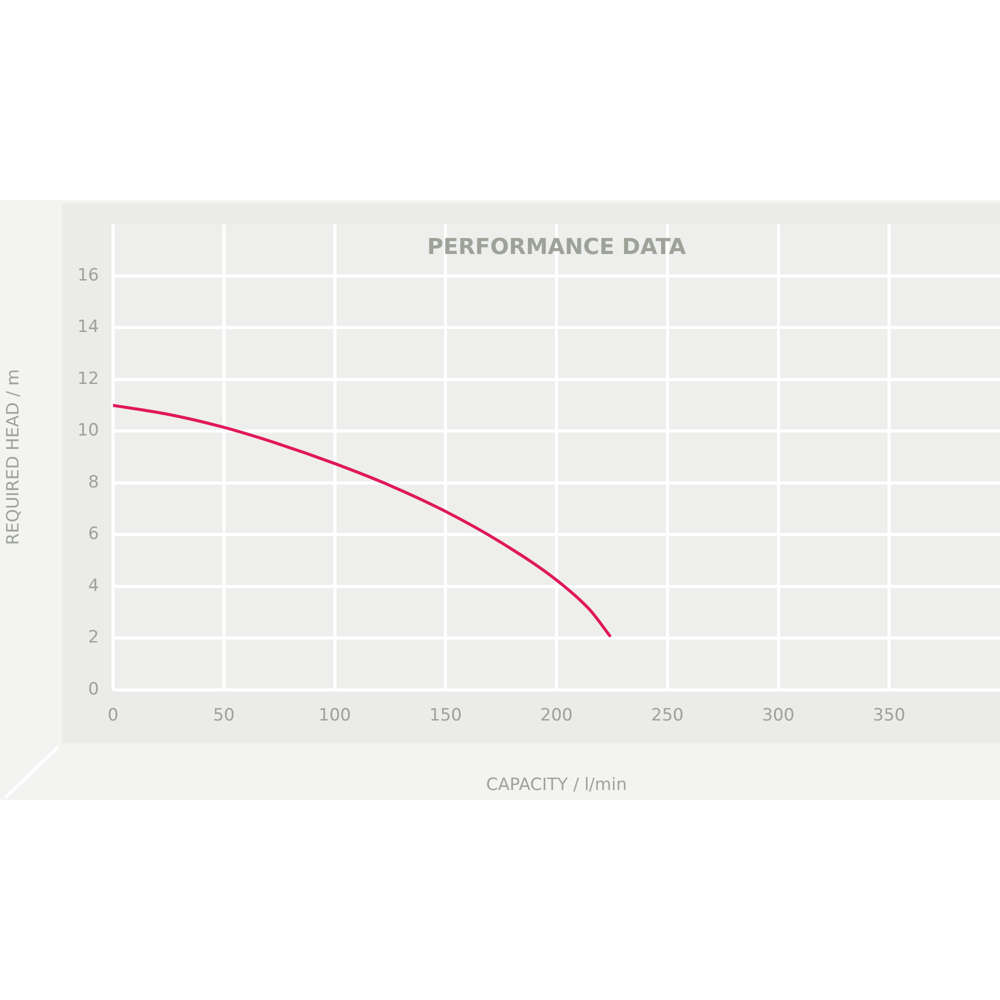  What do you see at coordinates (88, 327) in the screenshot?
I see `y-tick-label: 14` at bounding box center [88, 327].